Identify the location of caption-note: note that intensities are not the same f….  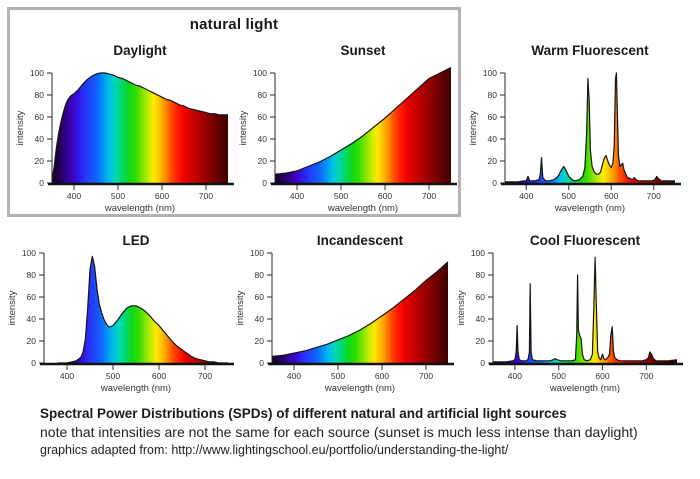
(339, 432).